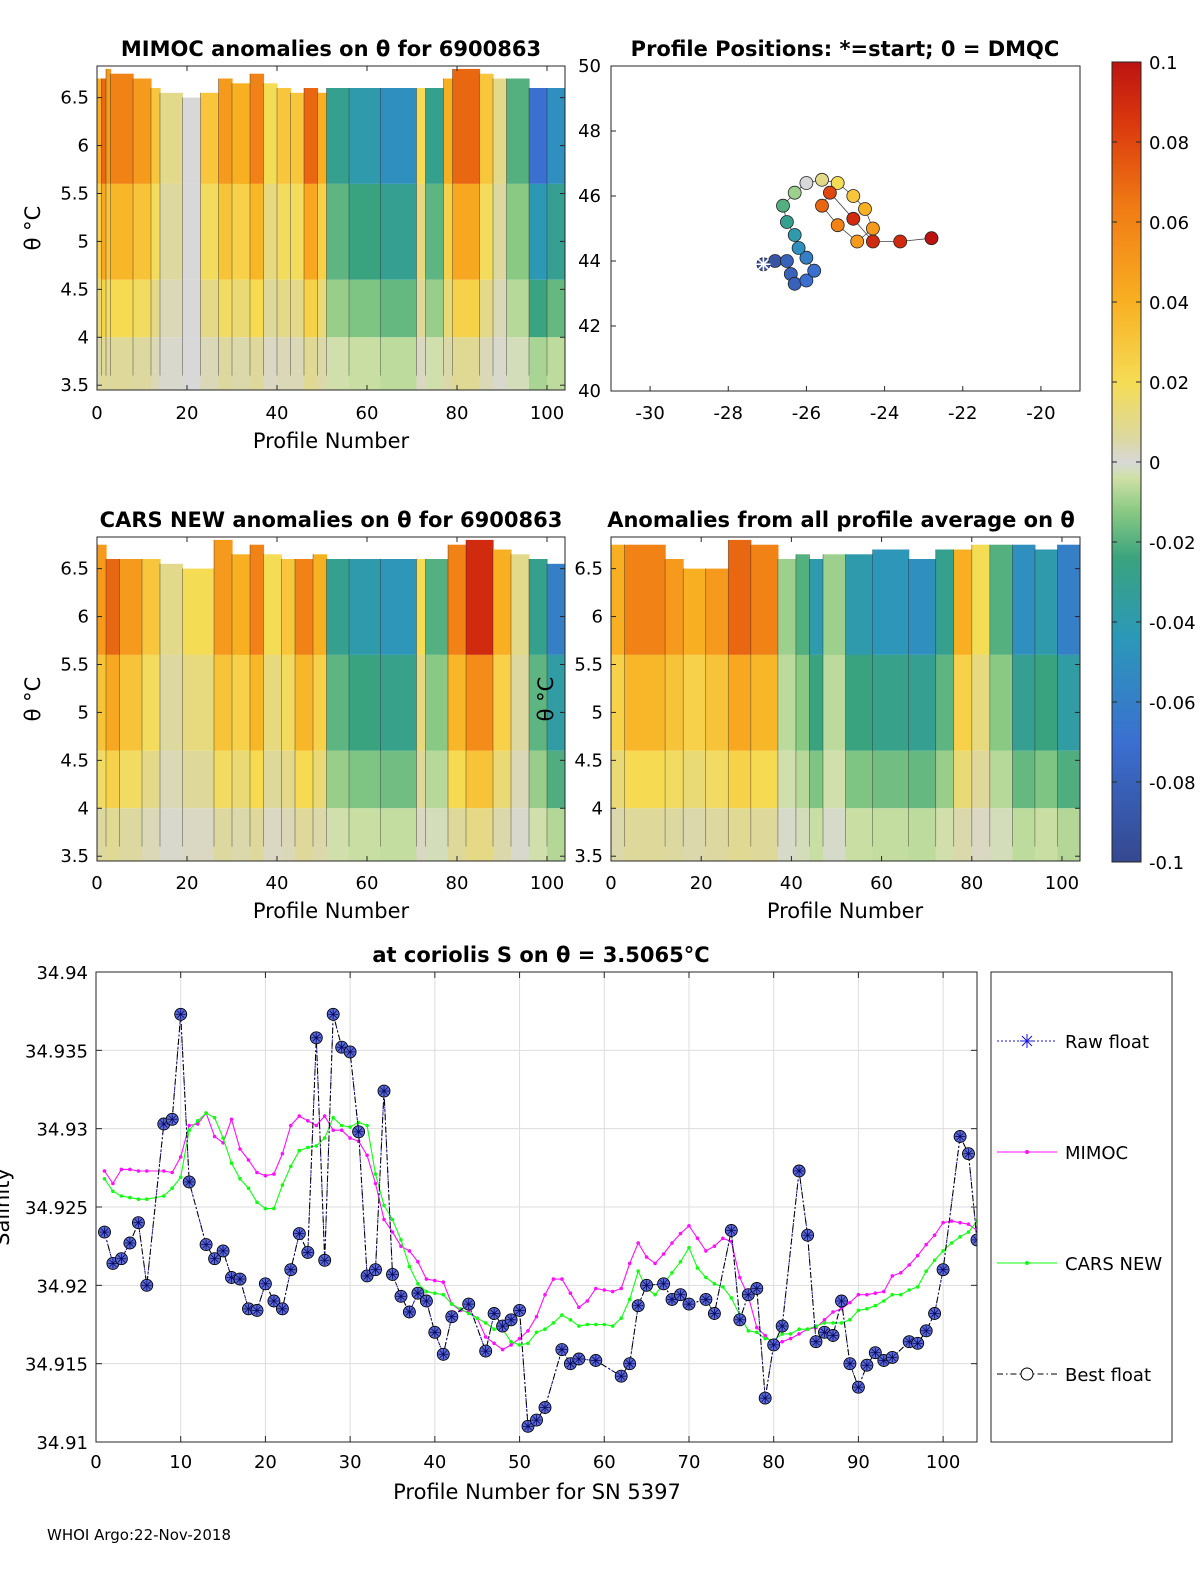 Image resolution: width=1200 pixels, height=1575 pixels. What do you see at coordinates (1169, 383) in the screenshot?
I see `colorbar-tick-label: 0.02` at bounding box center [1169, 383].